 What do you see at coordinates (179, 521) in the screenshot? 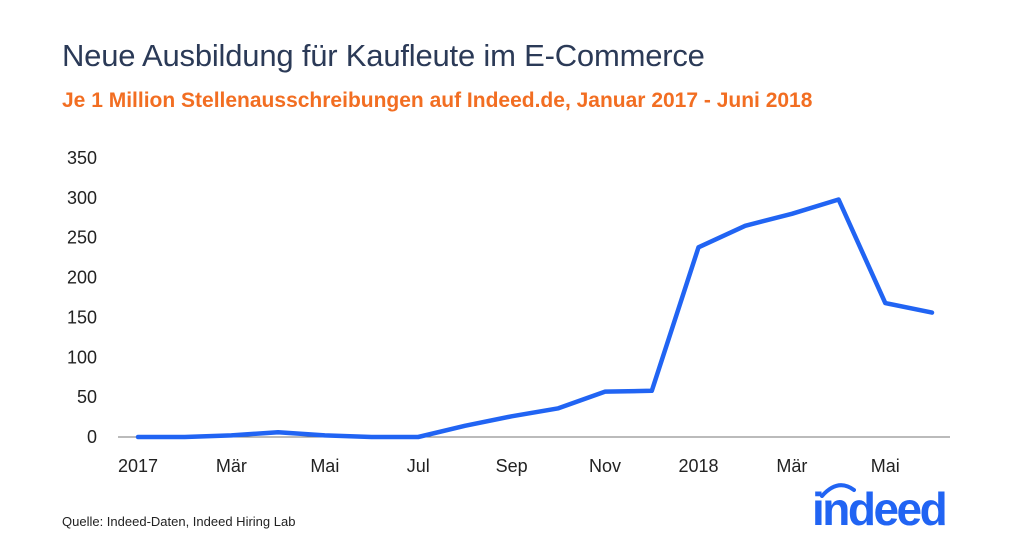
I see `source-note: Quelle: Indeed-Daten, Indeed Hiring Lab` at bounding box center [179, 521].